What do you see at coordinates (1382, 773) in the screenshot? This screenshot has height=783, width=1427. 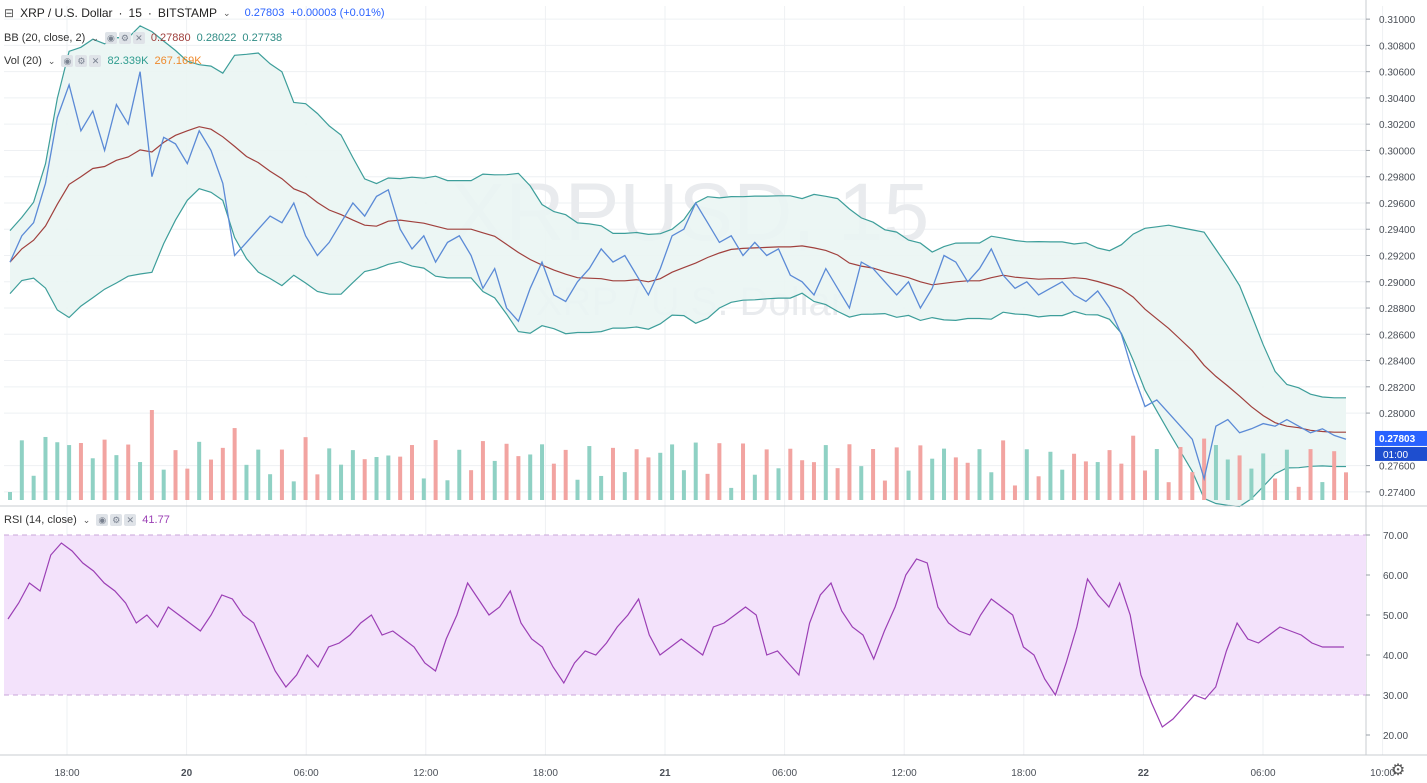 I see `time-tick-label: 10:00` at bounding box center [1382, 773].